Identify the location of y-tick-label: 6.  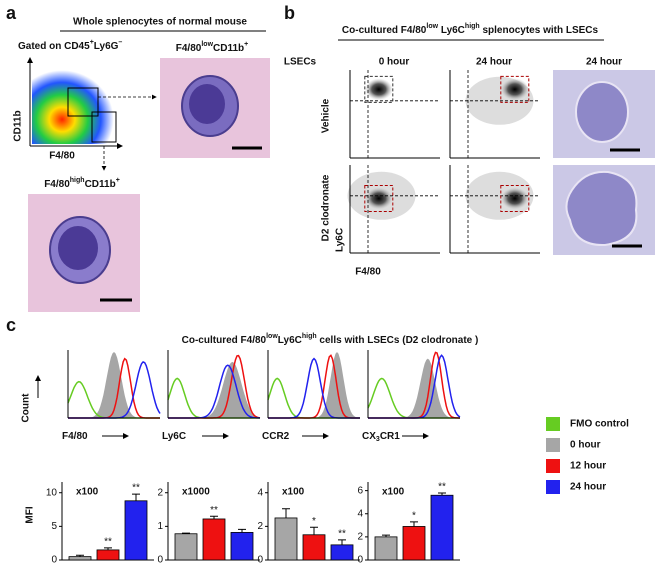
(360, 490).